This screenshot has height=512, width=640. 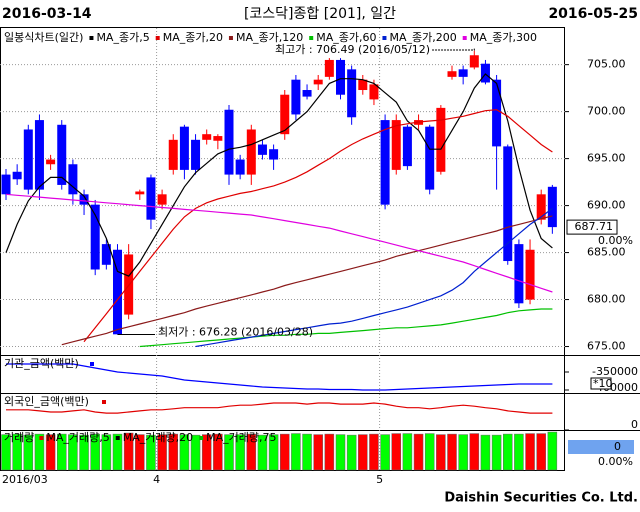 What do you see at coordinates (77, 437) in the screenshot?
I see `legend-label: MA_거래량,5` at bounding box center [77, 437].